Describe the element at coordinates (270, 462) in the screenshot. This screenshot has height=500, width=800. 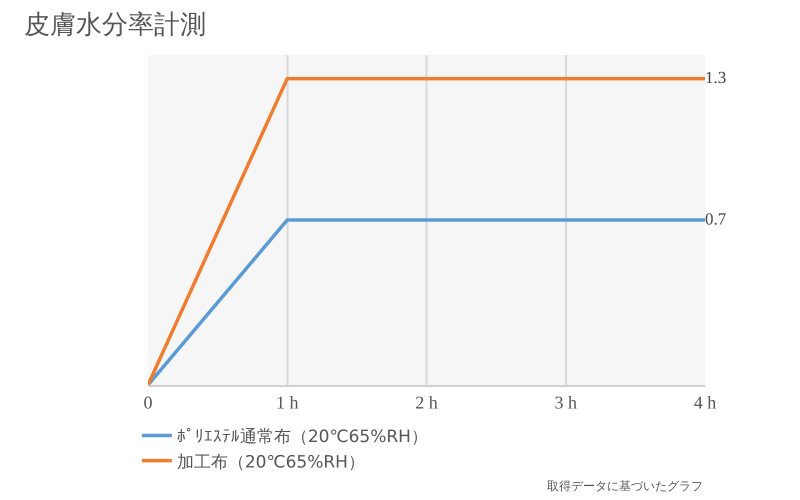
I see `legend-label: 加工布（20℃65%RH）` at that location.